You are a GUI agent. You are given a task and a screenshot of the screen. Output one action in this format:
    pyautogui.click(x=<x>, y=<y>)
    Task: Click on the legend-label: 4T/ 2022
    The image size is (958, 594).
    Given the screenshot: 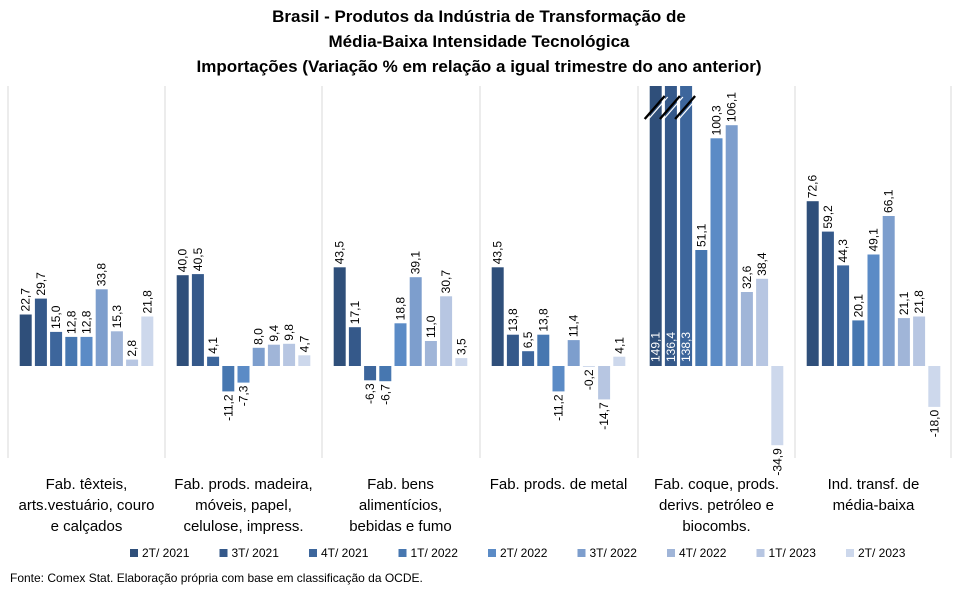 What is the action you would take?
    pyautogui.click(x=703, y=553)
    